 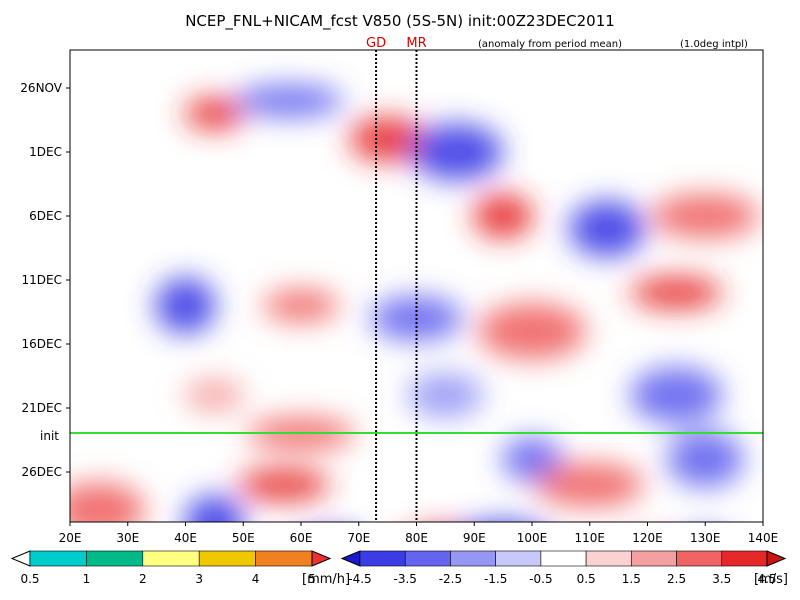 What do you see at coordinates (631, 579) in the screenshot?
I see `wind-colorbar-label-6: 1.5` at bounding box center [631, 579].